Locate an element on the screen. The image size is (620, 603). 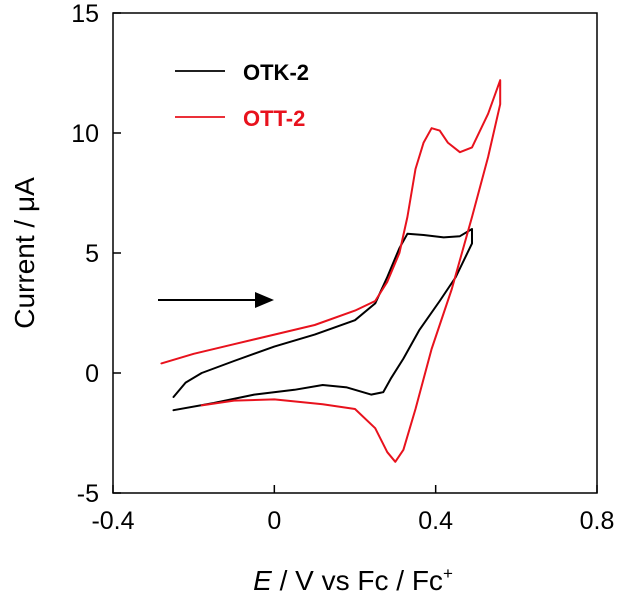
legend-label-otk-2: OTK-2 is located at coordinates (276, 72).